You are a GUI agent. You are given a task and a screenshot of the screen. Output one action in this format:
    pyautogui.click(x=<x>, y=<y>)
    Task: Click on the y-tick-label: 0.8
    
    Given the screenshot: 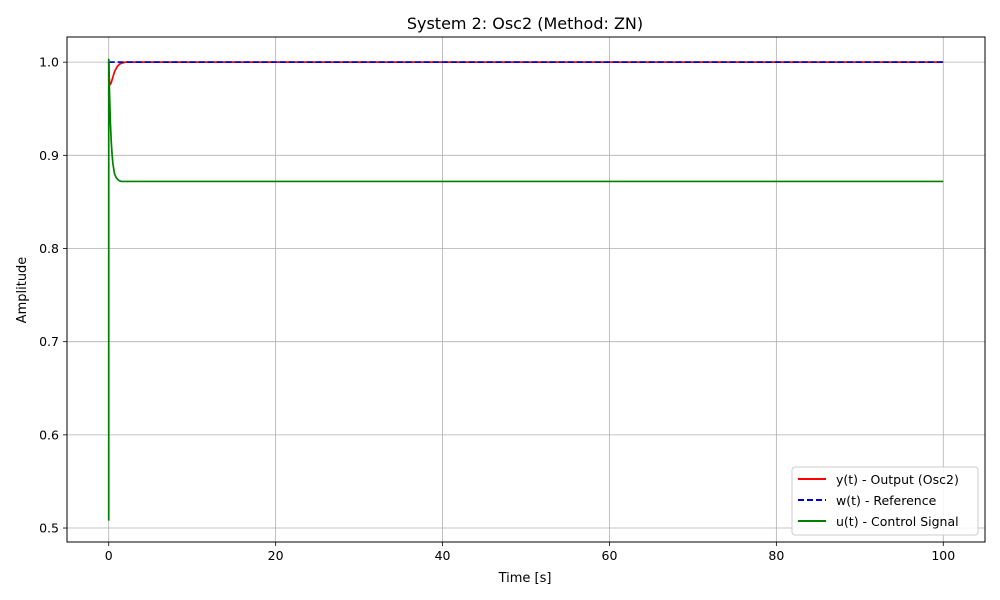 What is the action you would take?
    pyautogui.click(x=49, y=248)
    